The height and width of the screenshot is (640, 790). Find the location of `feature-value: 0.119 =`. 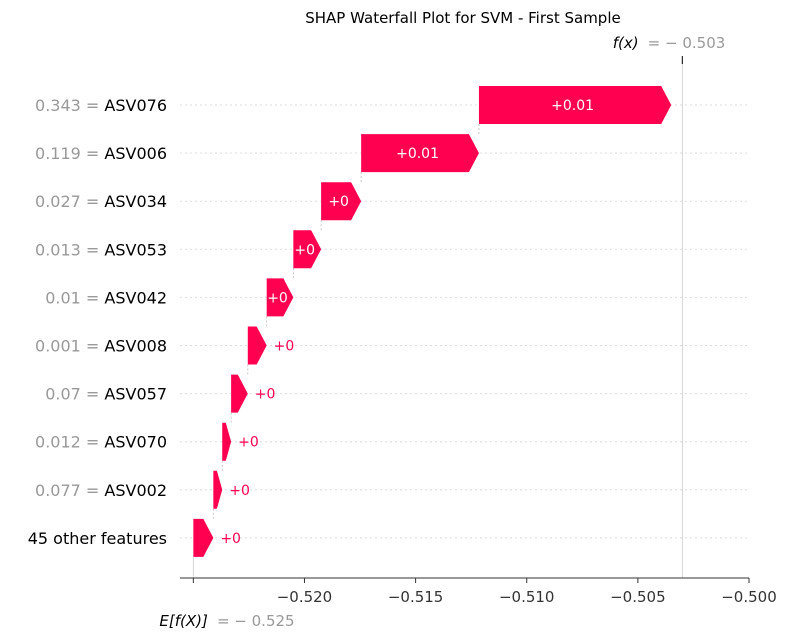

feature-value: 0.119 = is located at coordinates (69, 153).